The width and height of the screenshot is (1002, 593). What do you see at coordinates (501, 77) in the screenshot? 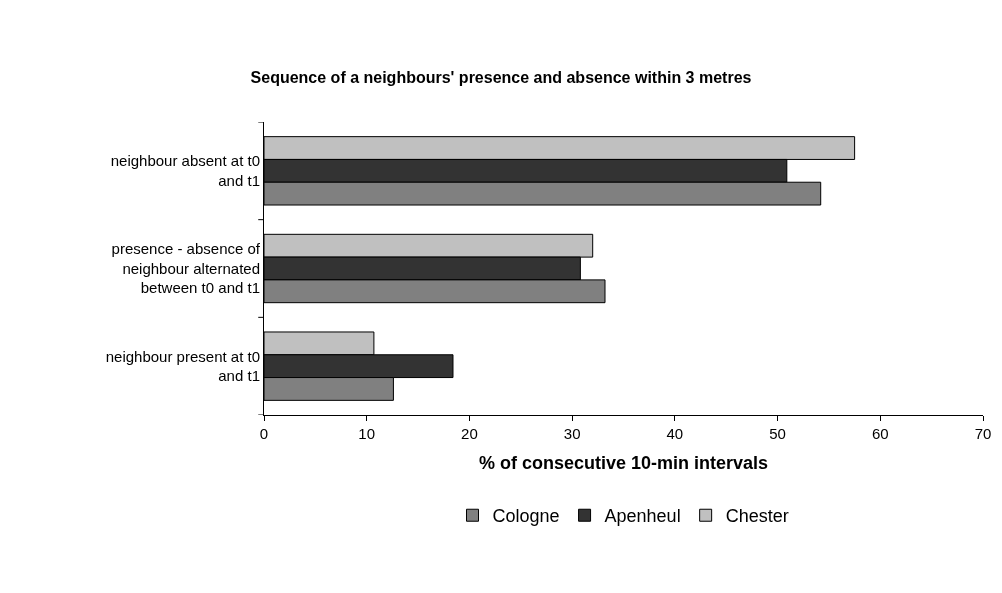
I see `chart-title: Sequence of a neighbours' presence and absence within 3 metres` at bounding box center [501, 77].